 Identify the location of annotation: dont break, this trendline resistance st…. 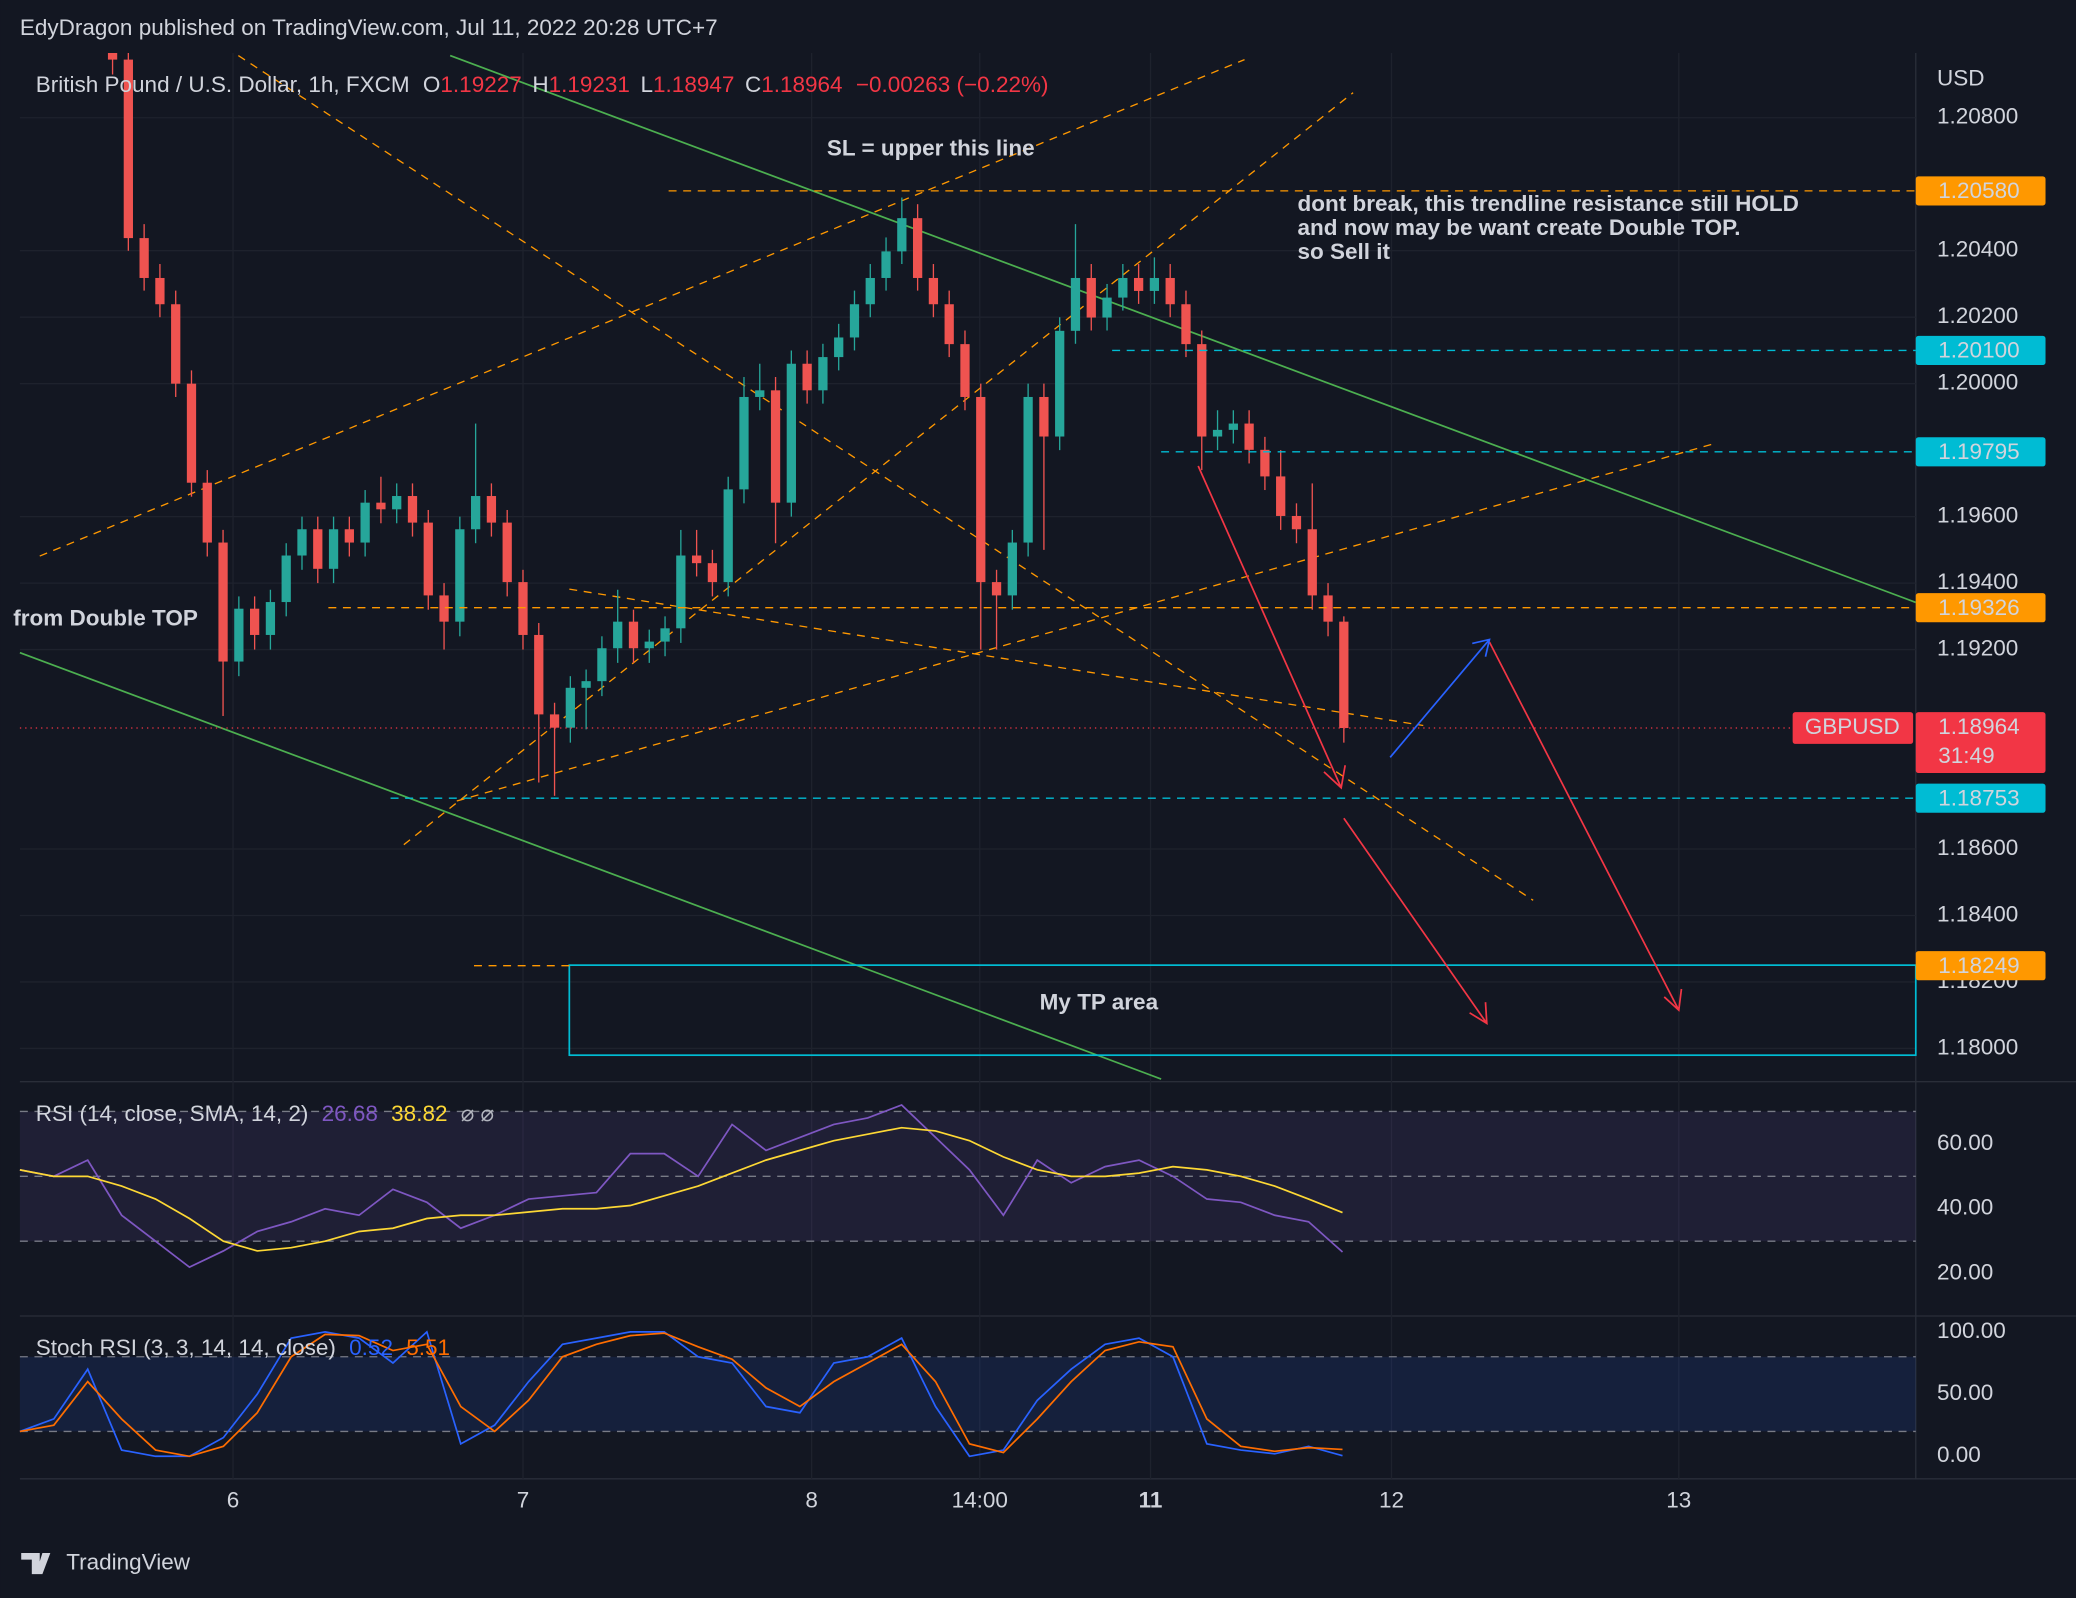
(1547, 203).